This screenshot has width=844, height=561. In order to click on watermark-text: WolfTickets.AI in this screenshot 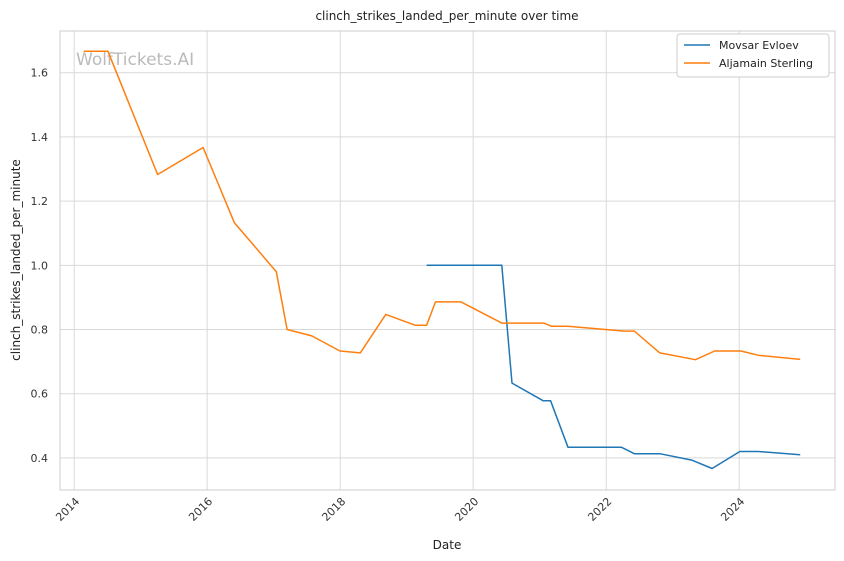, I will do `click(135, 60)`.